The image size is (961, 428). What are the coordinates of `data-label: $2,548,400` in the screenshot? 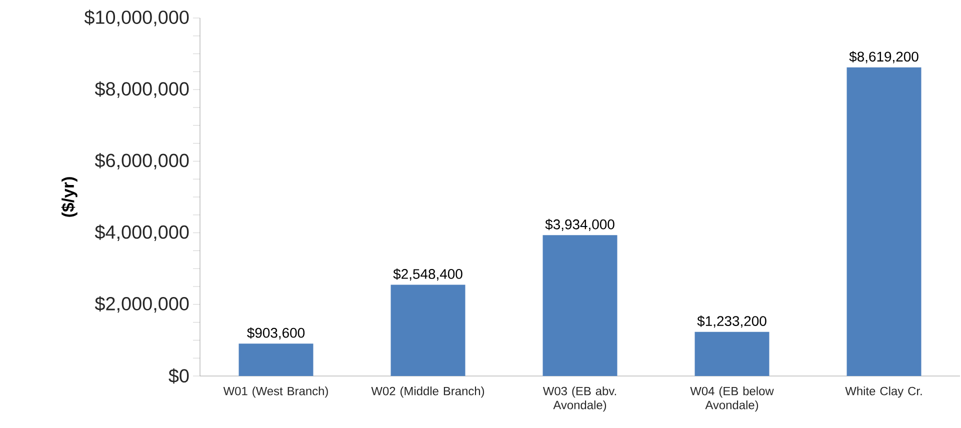 It's located at (427, 274).